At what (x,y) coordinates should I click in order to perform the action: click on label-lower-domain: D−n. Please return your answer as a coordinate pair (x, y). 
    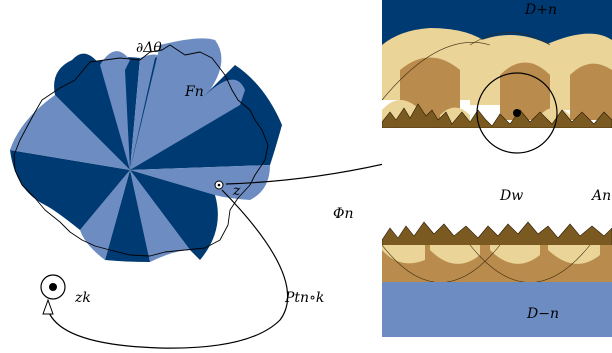
    Looking at the image, I should click on (542, 314).